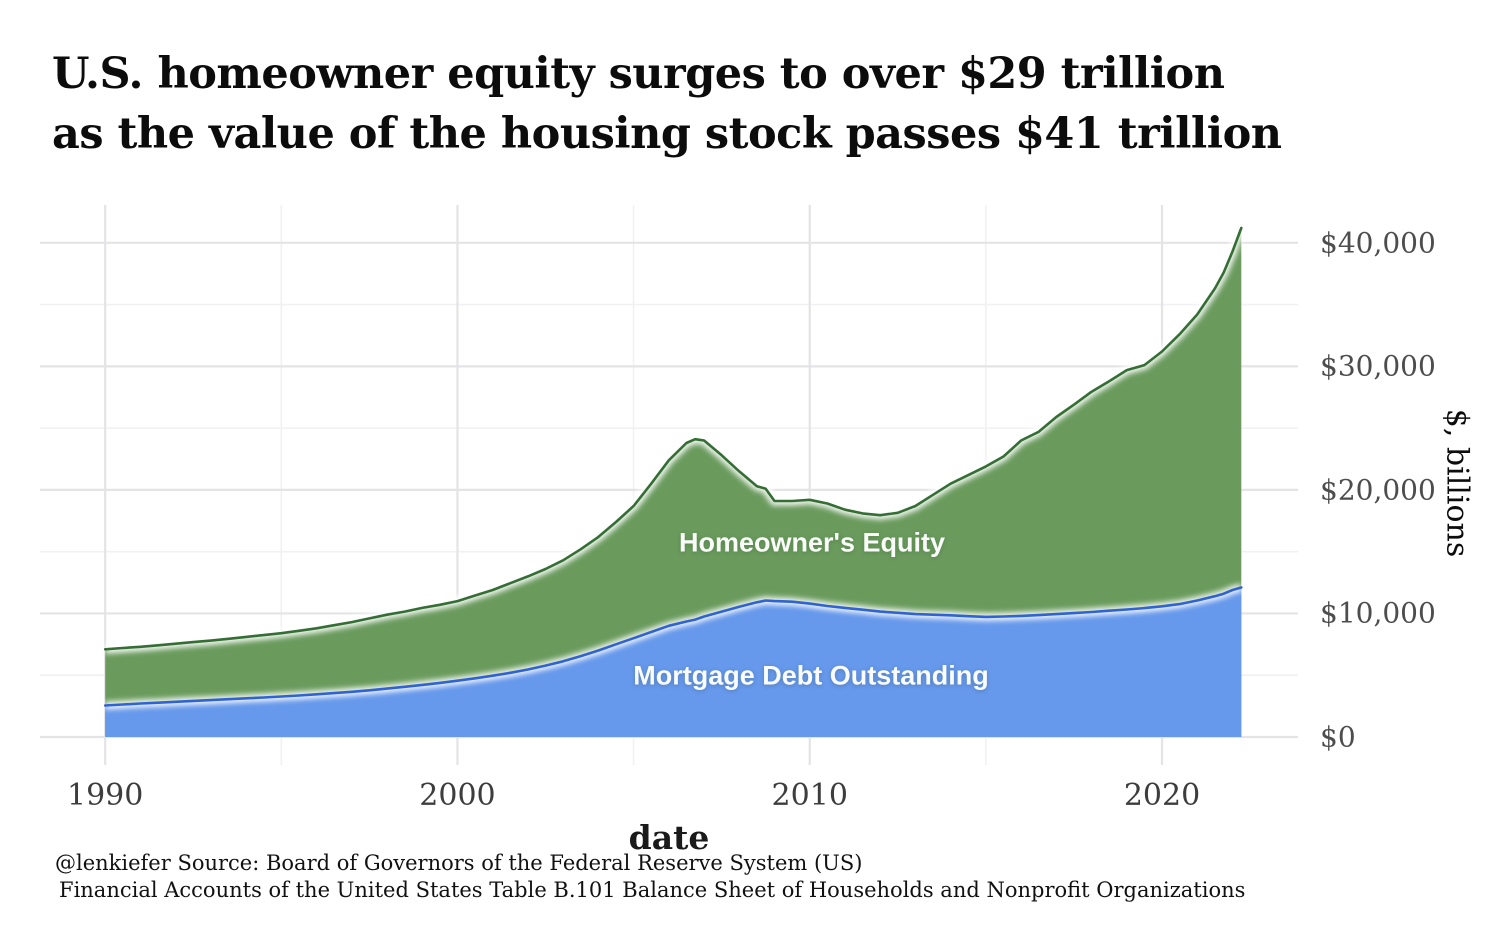  What do you see at coordinates (1457, 483) in the screenshot?
I see `y-axis-title: $, billions` at bounding box center [1457, 483].